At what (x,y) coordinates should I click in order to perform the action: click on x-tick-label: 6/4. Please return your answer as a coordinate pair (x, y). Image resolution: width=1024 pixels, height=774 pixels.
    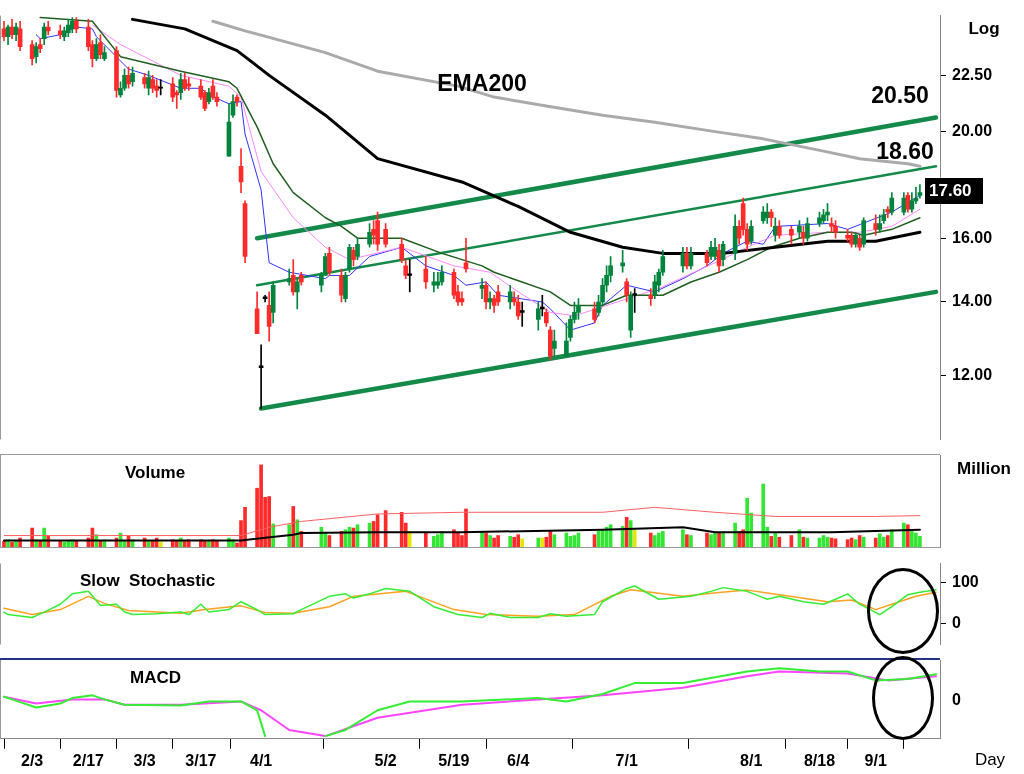
    Looking at the image, I should click on (518, 760).